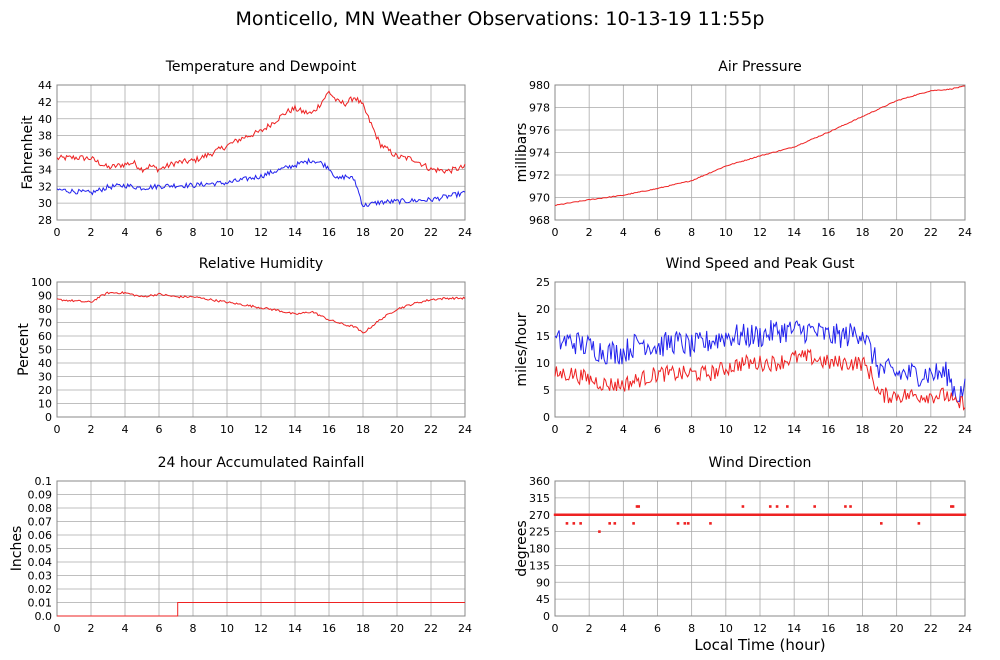 Image resolution: width=1000 pixels, height=660 pixels. What do you see at coordinates (45, 169) in the screenshot?
I see `y-tick-label: 34` at bounding box center [45, 169].